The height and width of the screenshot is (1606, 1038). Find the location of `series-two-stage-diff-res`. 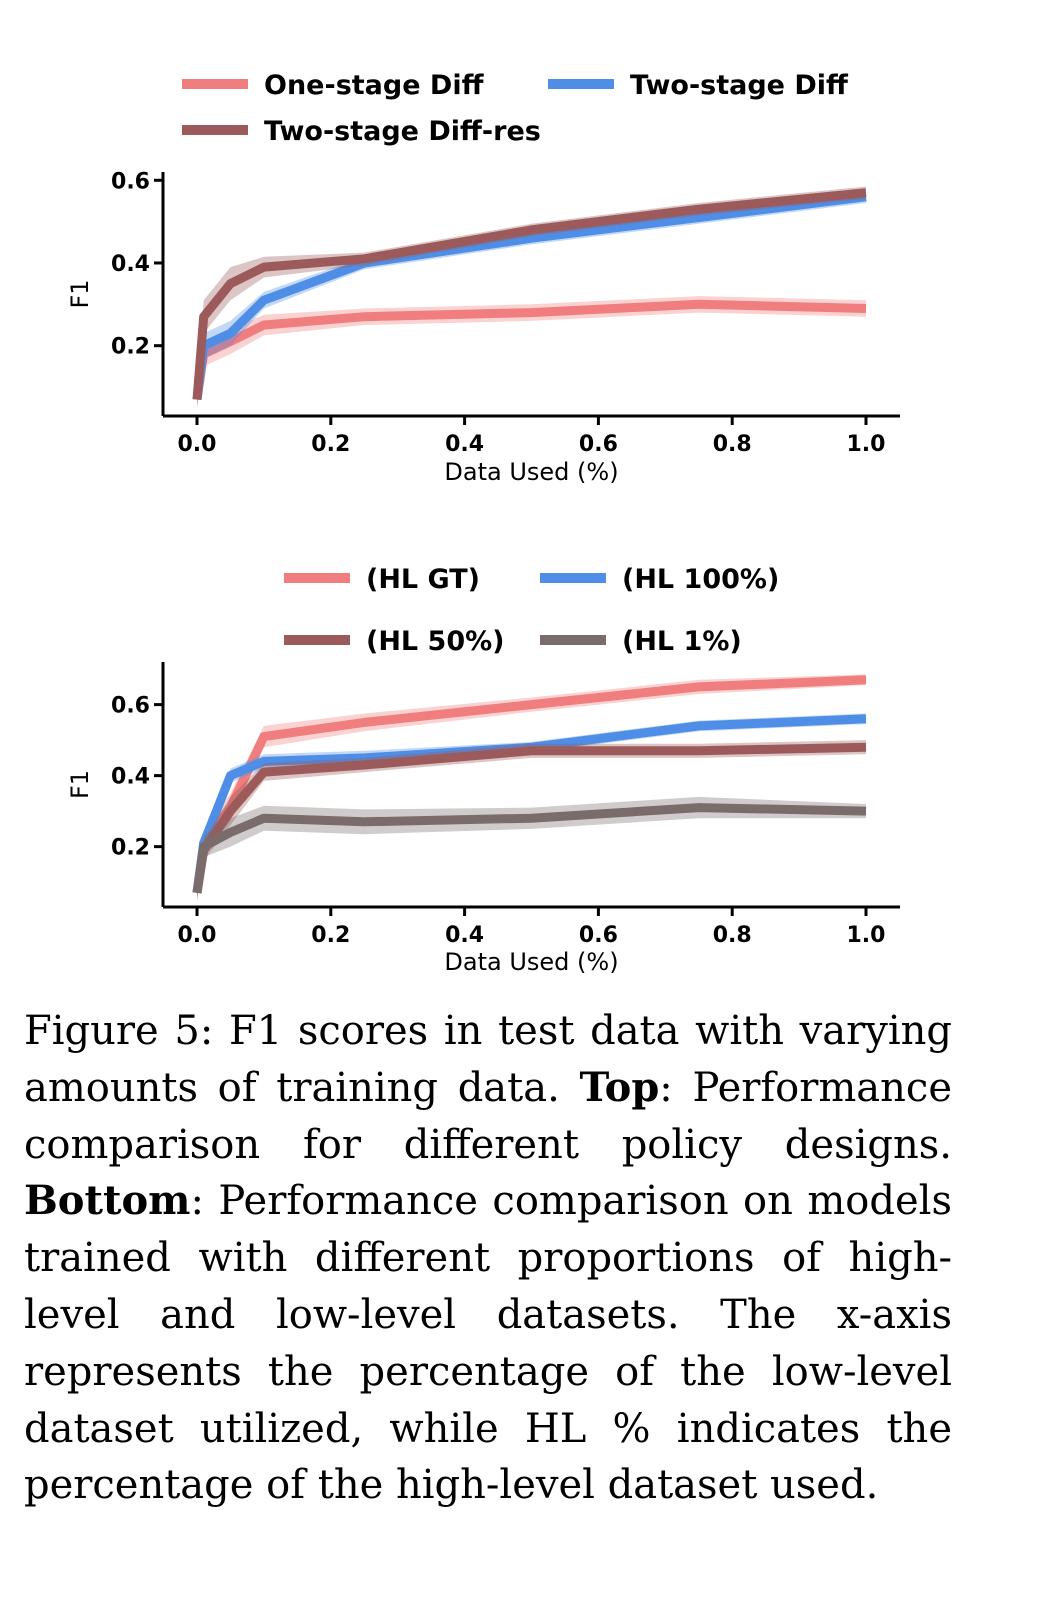

series-two-stage-diff-res is located at coordinates (529, 297).